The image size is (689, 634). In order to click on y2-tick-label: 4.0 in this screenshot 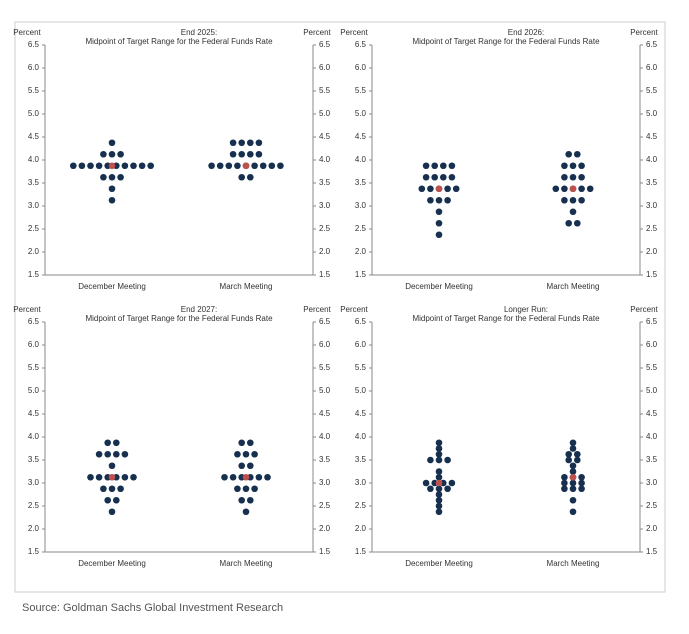, I will do `click(325, 436)`.